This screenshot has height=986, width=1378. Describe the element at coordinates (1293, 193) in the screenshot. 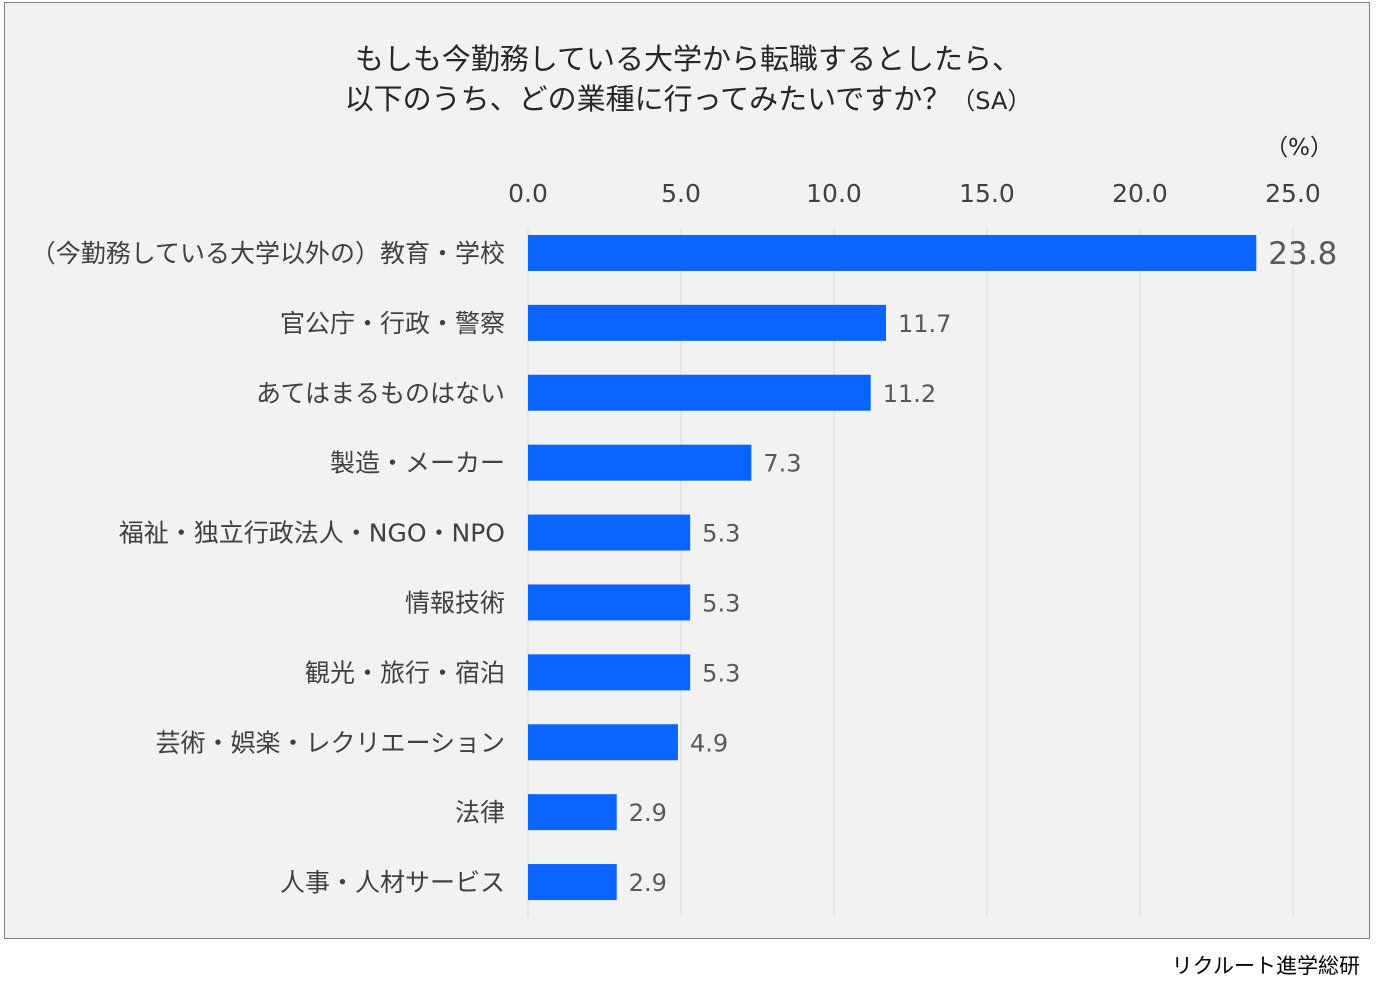

I see `x-tick-label: 25.0` at that location.